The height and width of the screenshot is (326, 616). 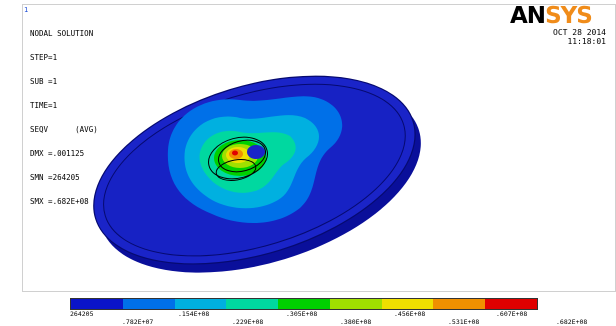 What do you see at coordinates (410, 314) in the screenshot?
I see `legend-label-top-4: .456E+08` at bounding box center [410, 314].